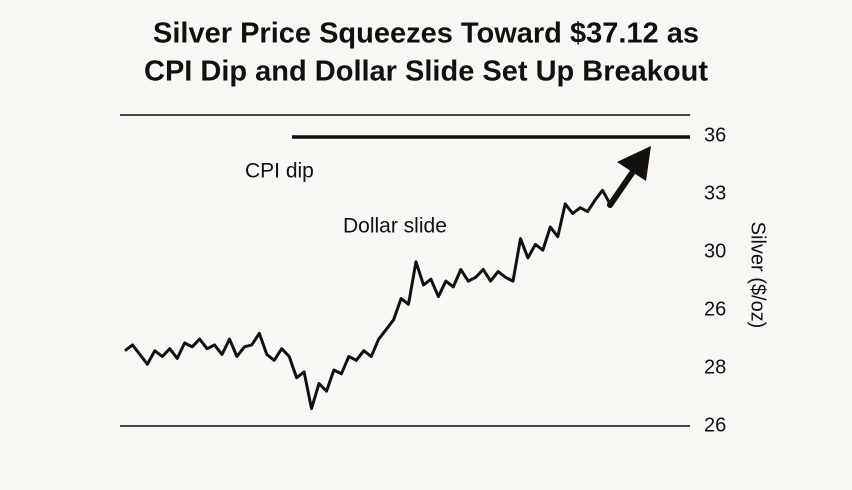 The width and height of the screenshot is (852, 490). I want to click on arrow-head, so click(634, 163).